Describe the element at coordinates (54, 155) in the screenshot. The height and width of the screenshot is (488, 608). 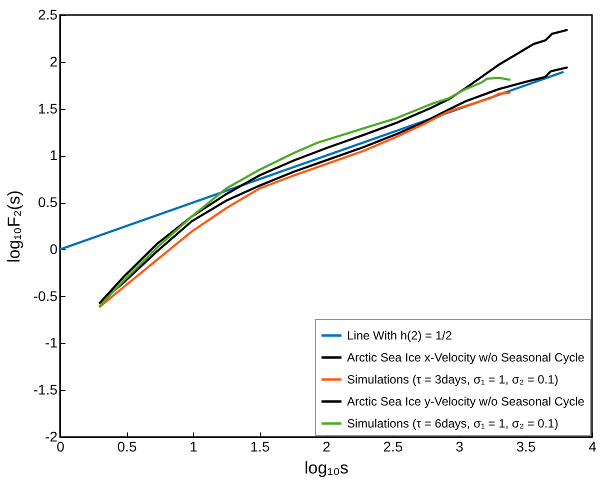
I see `y-tick-label: 1` at that location.